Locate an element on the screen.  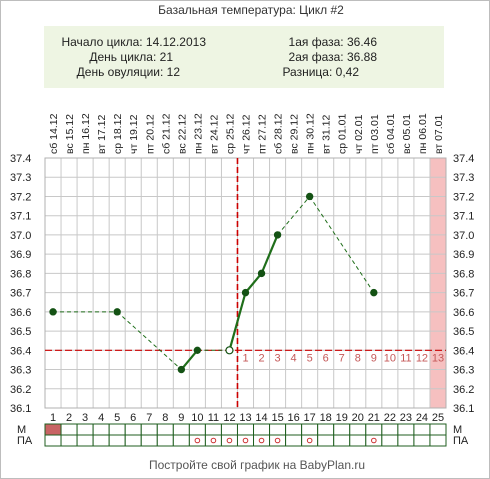
day-number-label: 17 is located at coordinates (310, 418).